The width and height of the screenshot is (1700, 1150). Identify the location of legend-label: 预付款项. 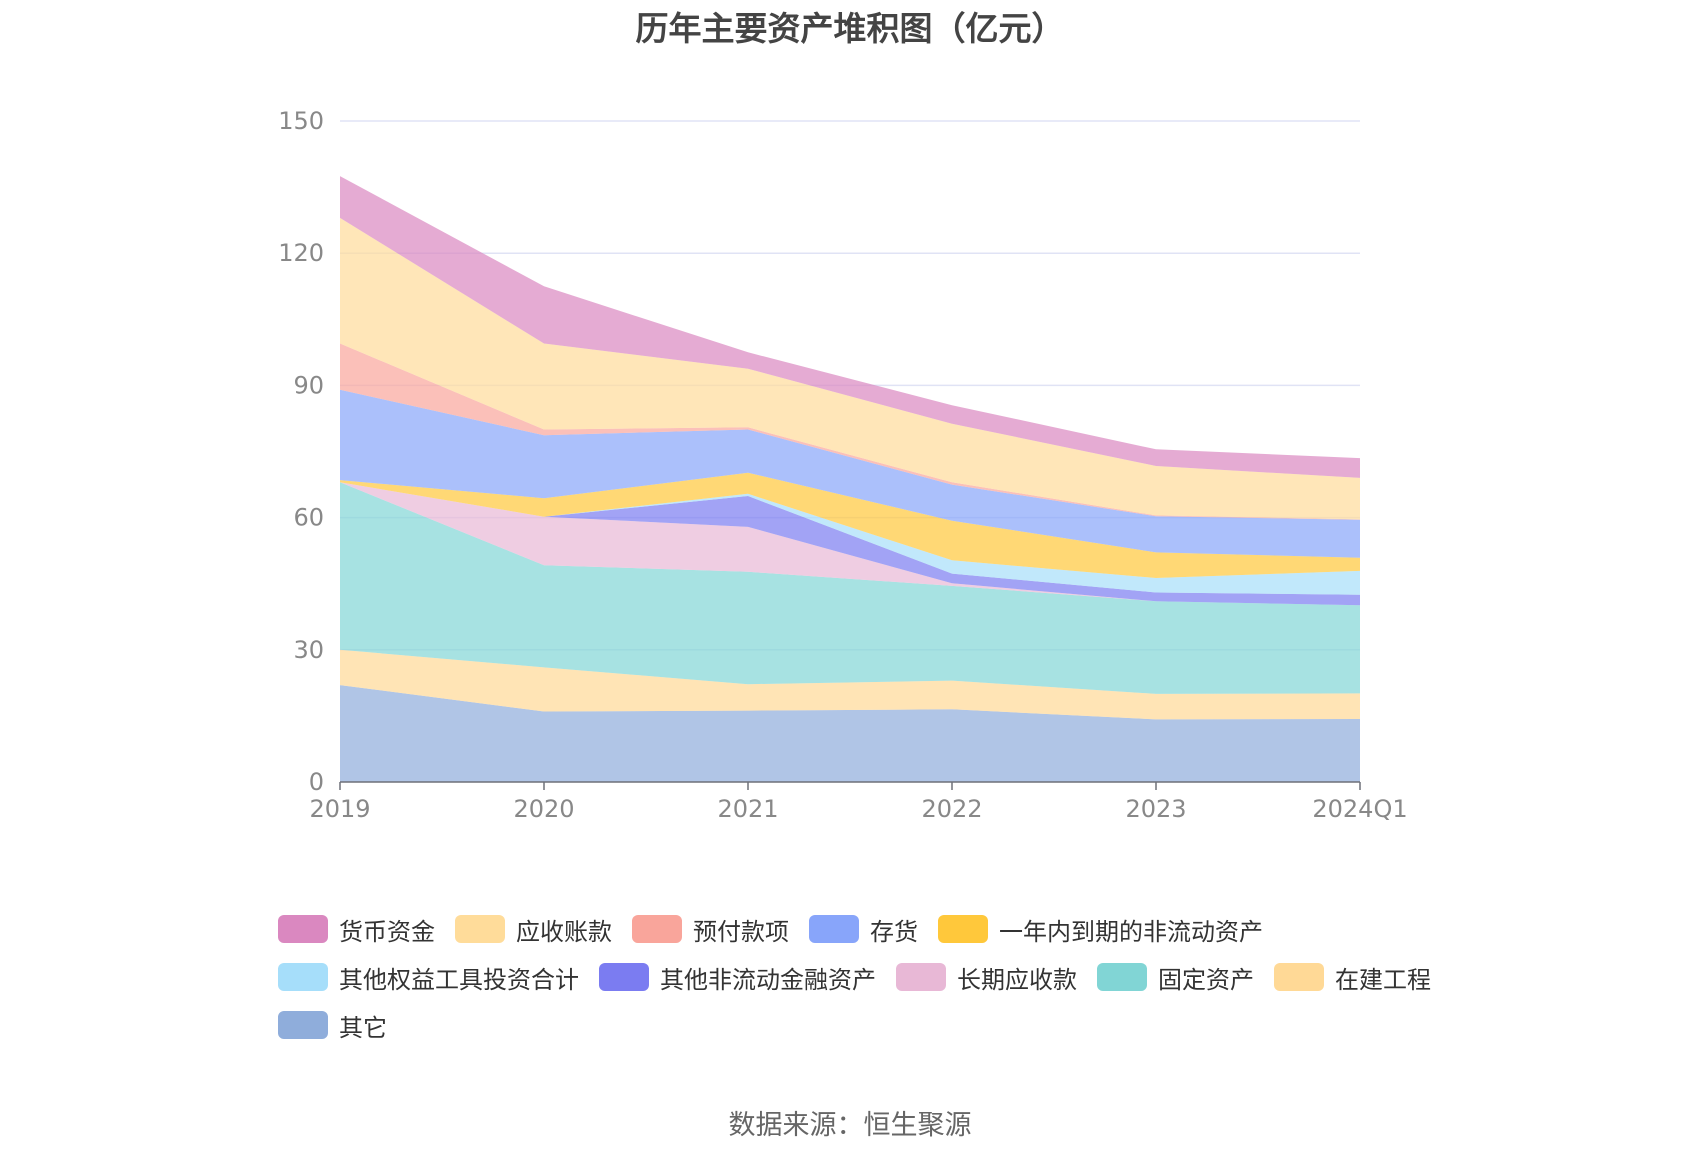
(741, 931).